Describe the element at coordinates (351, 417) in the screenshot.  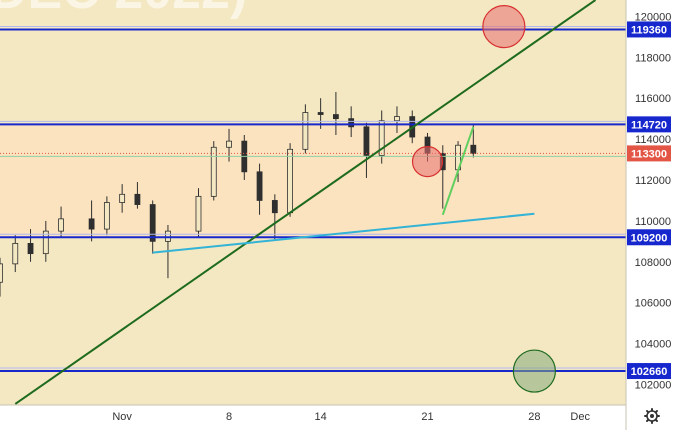
I see `time-axis: Nov 8 14 21 28 Dec` at that location.